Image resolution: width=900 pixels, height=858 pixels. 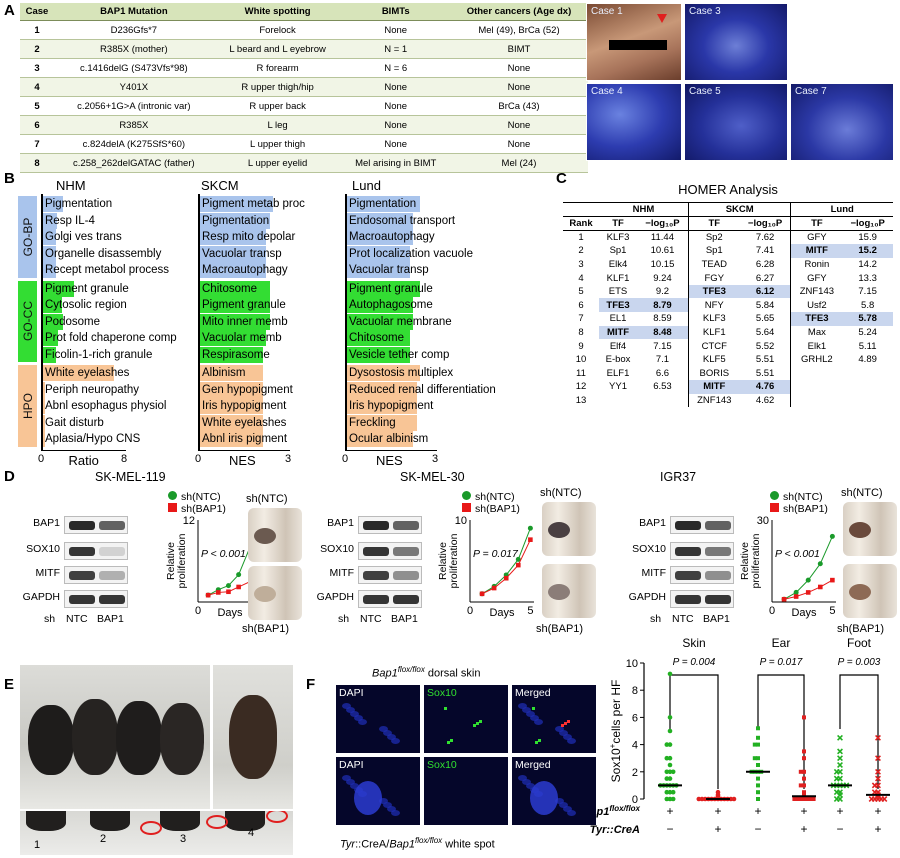 I want to click on rank-cell: 8, so click(x=581, y=332).